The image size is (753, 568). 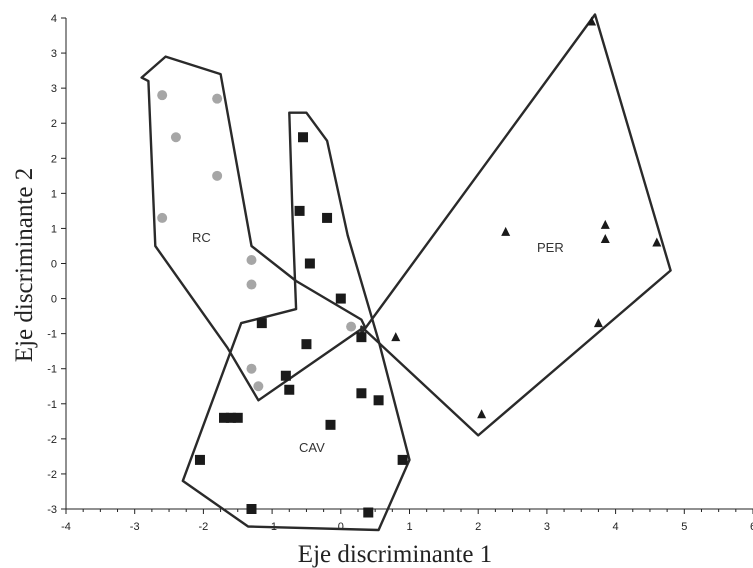 I want to click on group-label-cav: CAV, so click(x=312, y=447).